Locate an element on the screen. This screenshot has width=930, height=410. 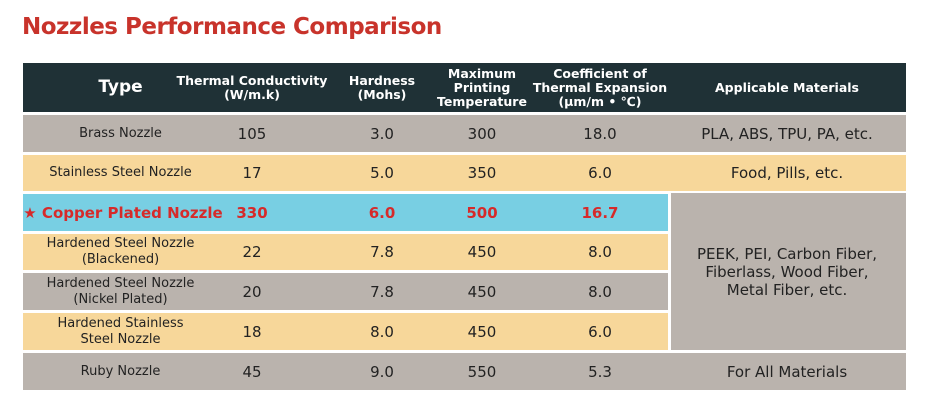
header-applicable-materials: Applicable Materials is located at coordinates (787, 87).